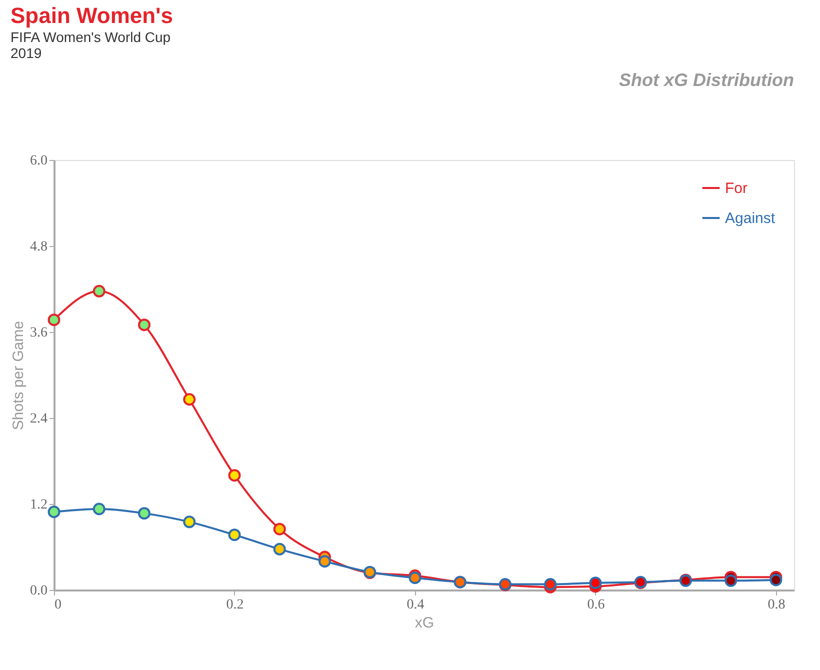 This screenshot has width=820, height=670. What do you see at coordinates (39, 591) in the screenshot?
I see `y-tick-label: 0.0` at bounding box center [39, 591].